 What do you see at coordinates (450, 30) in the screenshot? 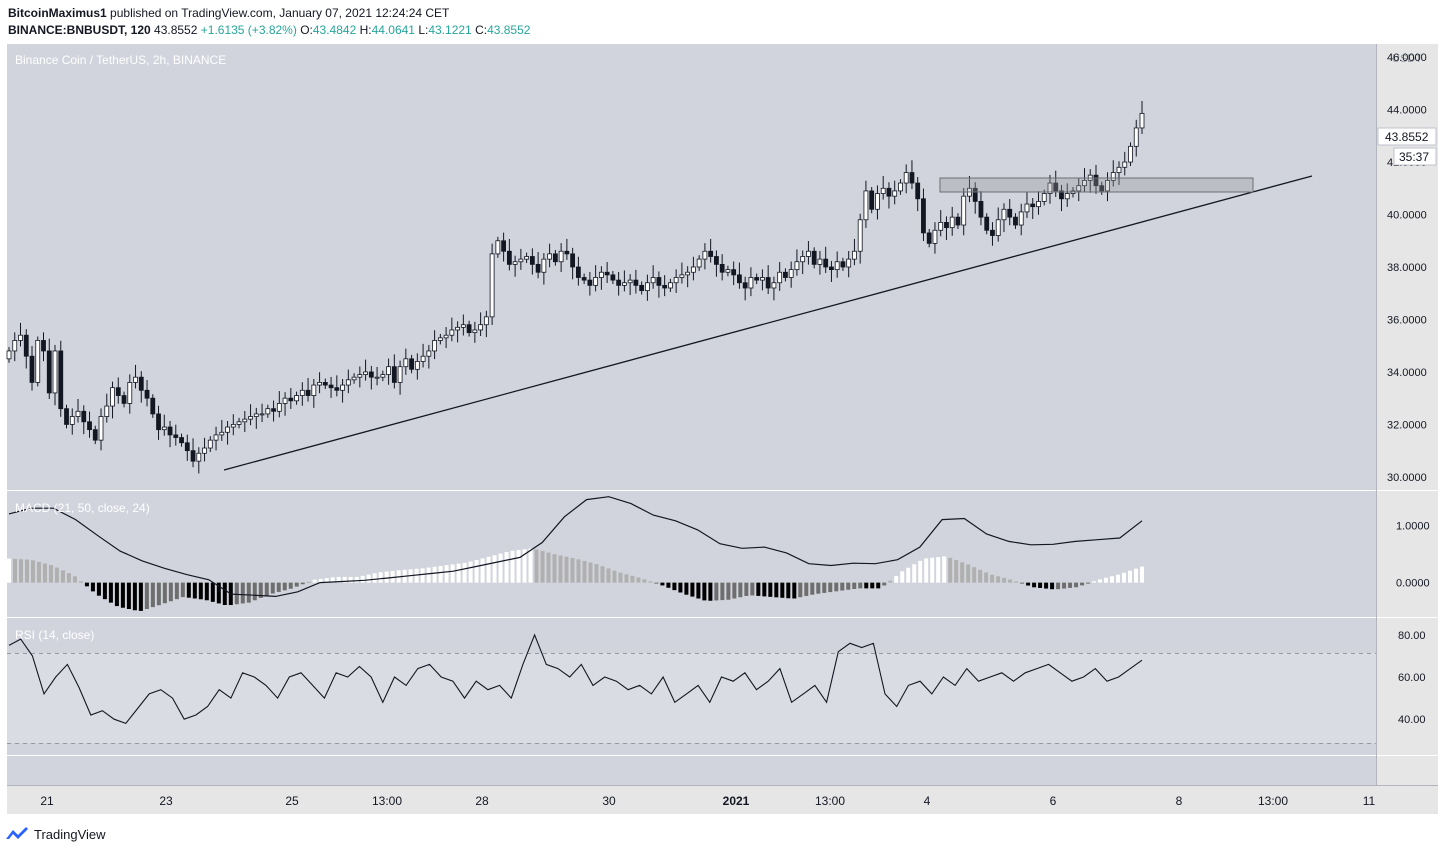
I see `low-value: 43.1221` at bounding box center [450, 30].